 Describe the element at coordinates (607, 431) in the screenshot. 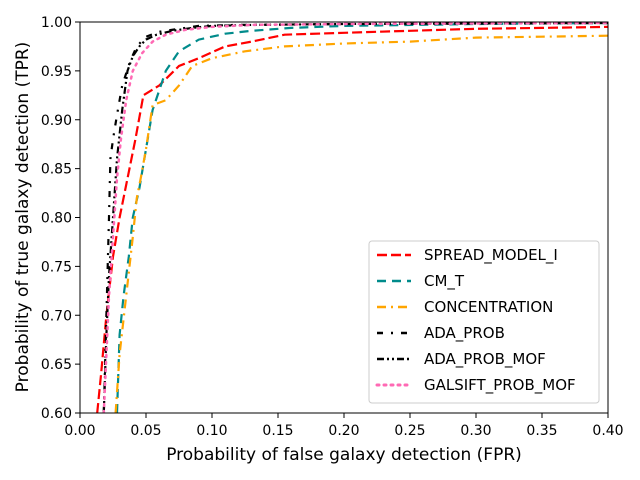

I see `x-tick-label: 0.40` at that location.